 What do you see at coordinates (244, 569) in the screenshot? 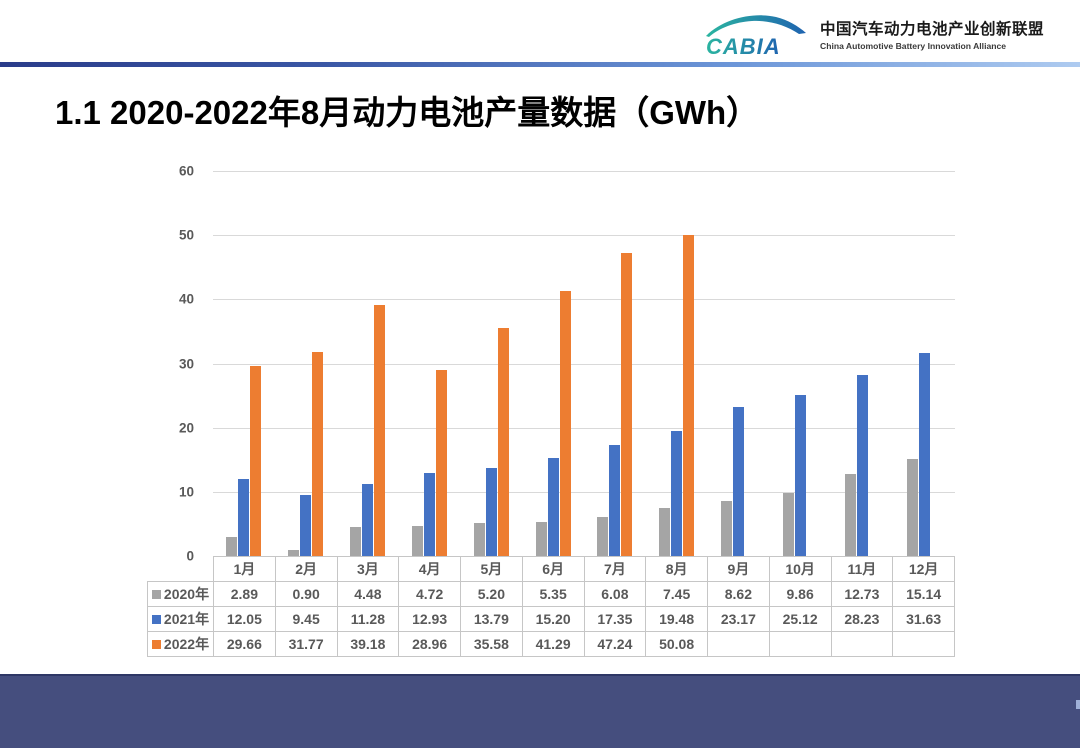
I see `month-header-1月: 1月` at bounding box center [244, 569].